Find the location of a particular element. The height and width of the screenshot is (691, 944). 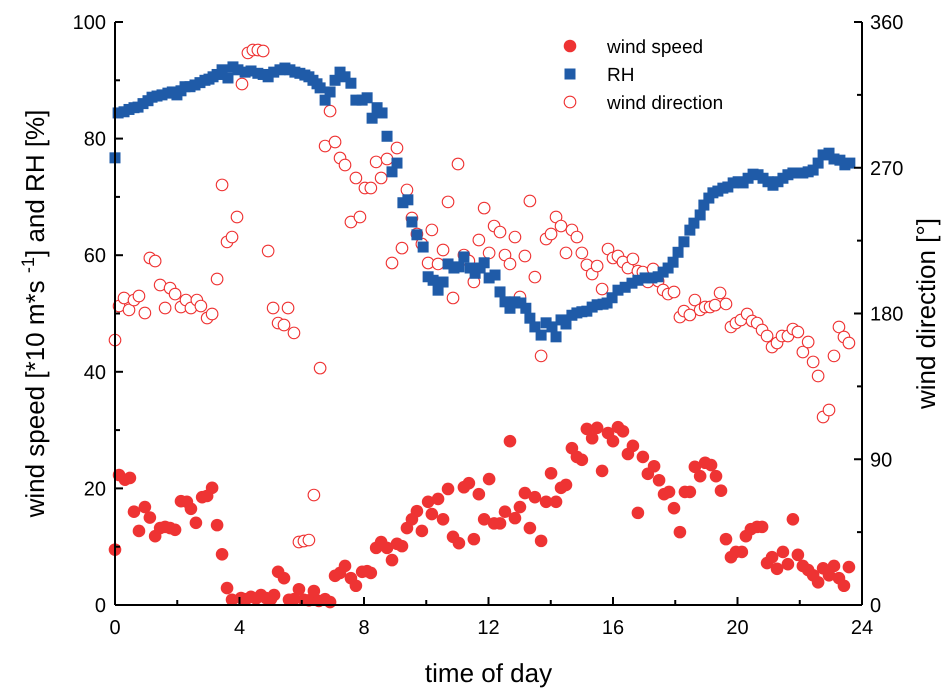

y2-tick-label: 360 is located at coordinates (887, 23).